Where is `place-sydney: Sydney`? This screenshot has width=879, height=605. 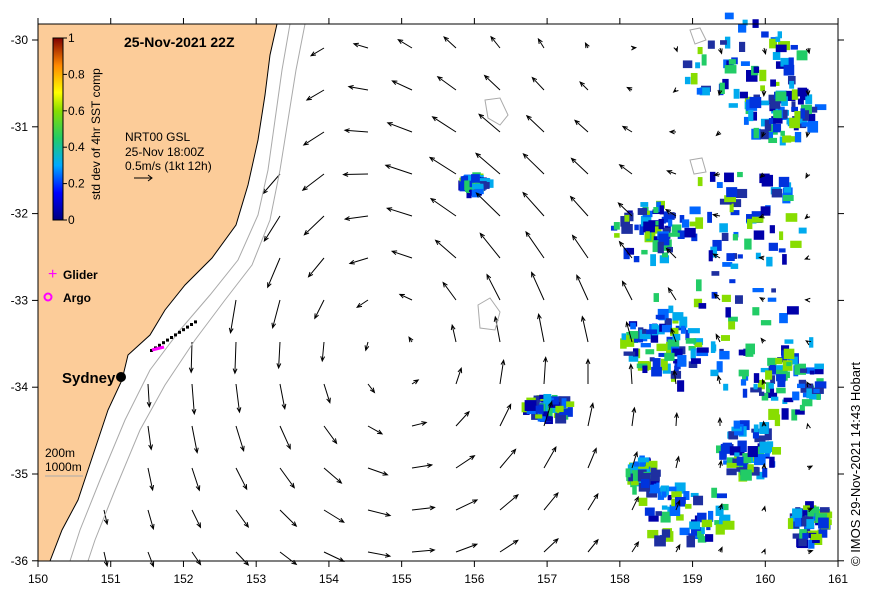
place-sydney: Sydney is located at coordinates (89, 378).